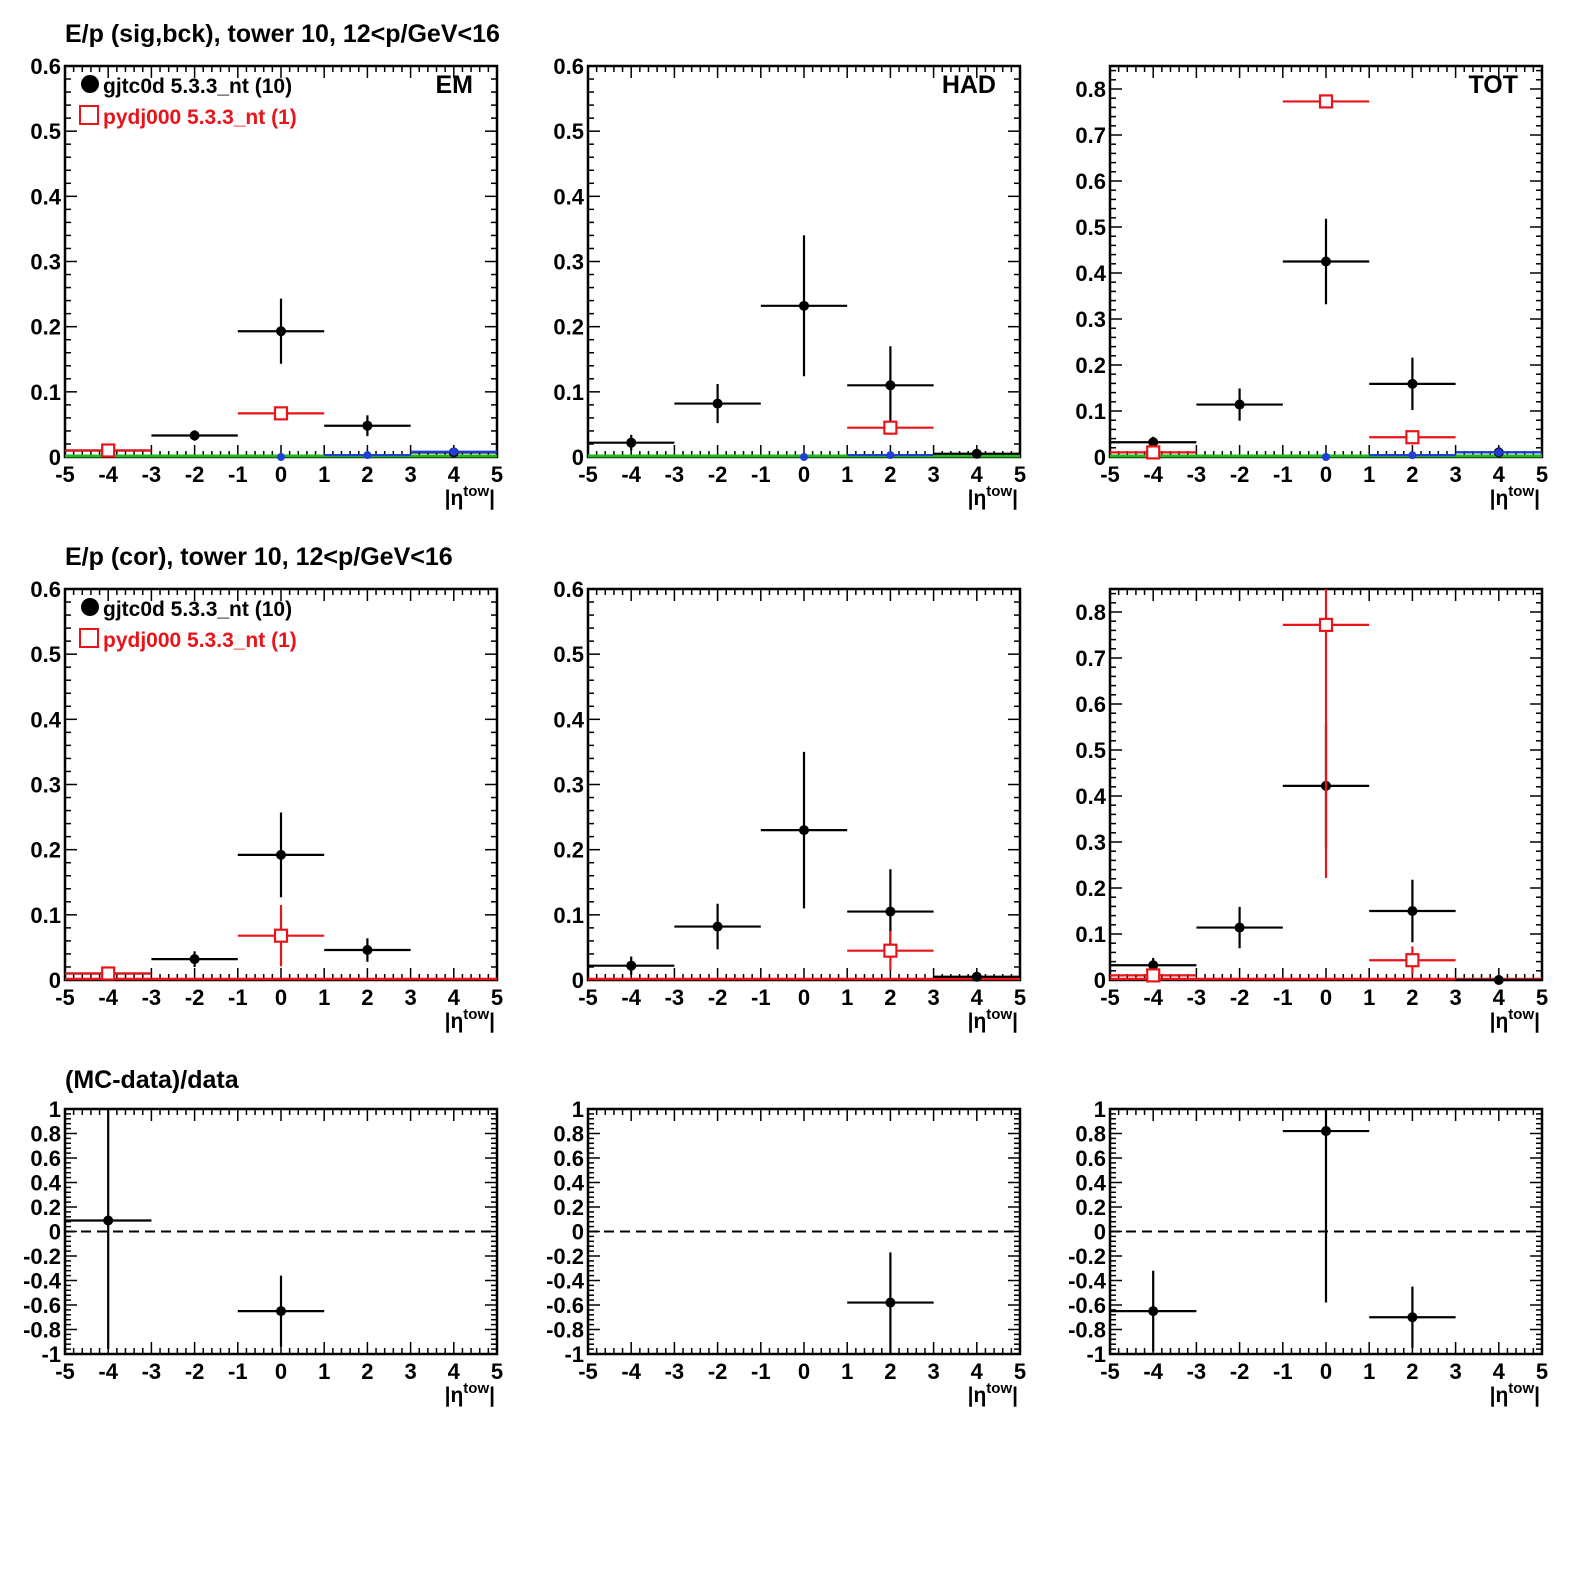 The width and height of the screenshot is (1575, 1575). What do you see at coordinates (1090, 89) in the screenshot?
I see `y-tick-label: 0.8` at bounding box center [1090, 89].